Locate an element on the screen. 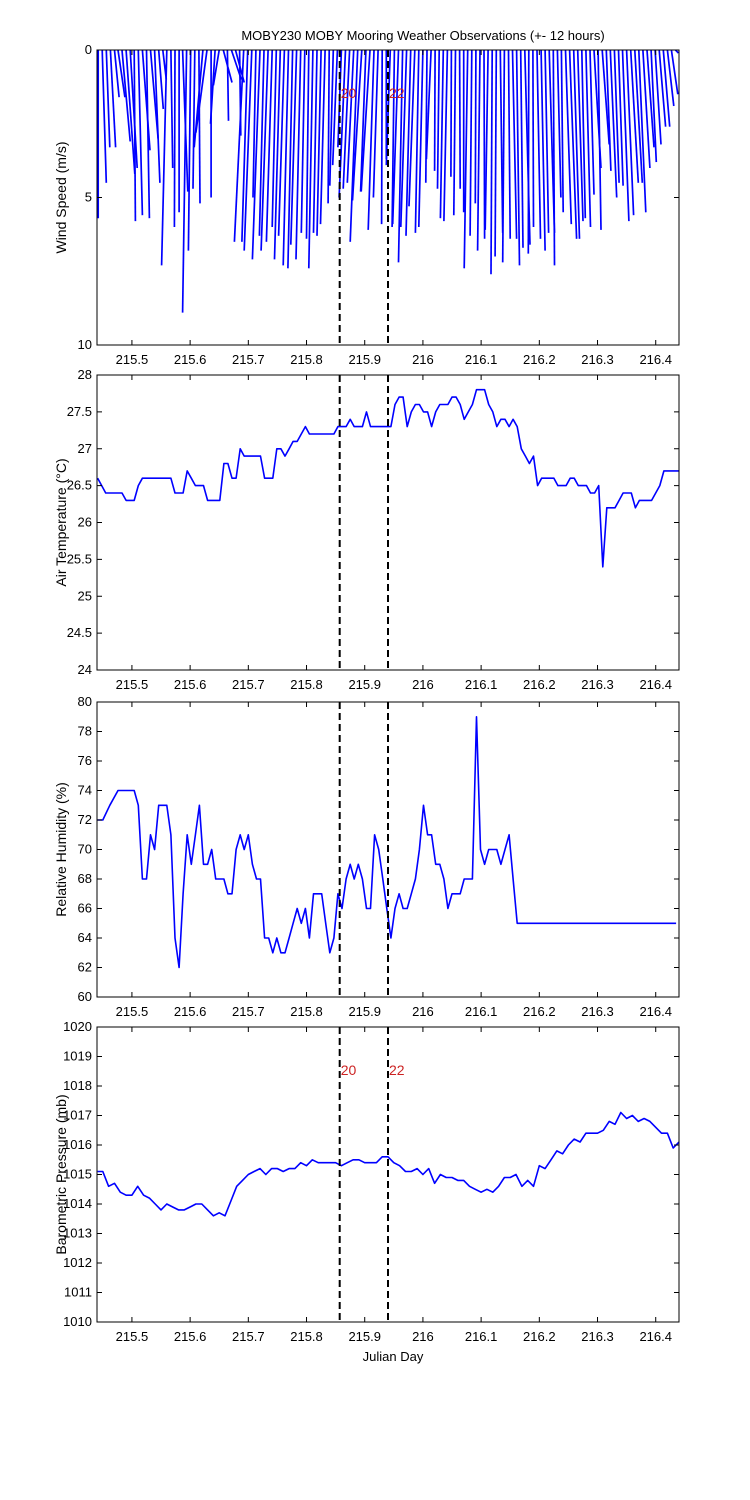  y-tick-label: 25.5 is located at coordinates (79, 558).